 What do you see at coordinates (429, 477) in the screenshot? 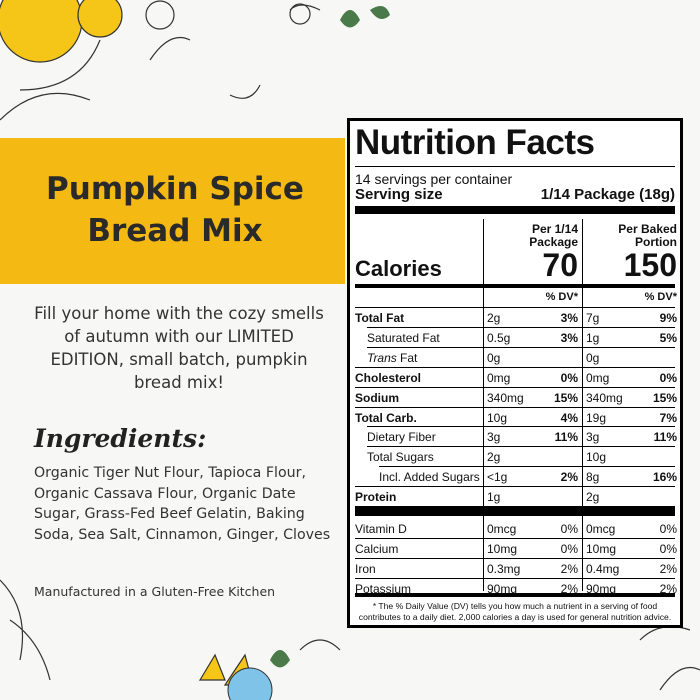
I see `nutrient-name: Incl. Added Sugars` at bounding box center [429, 477].